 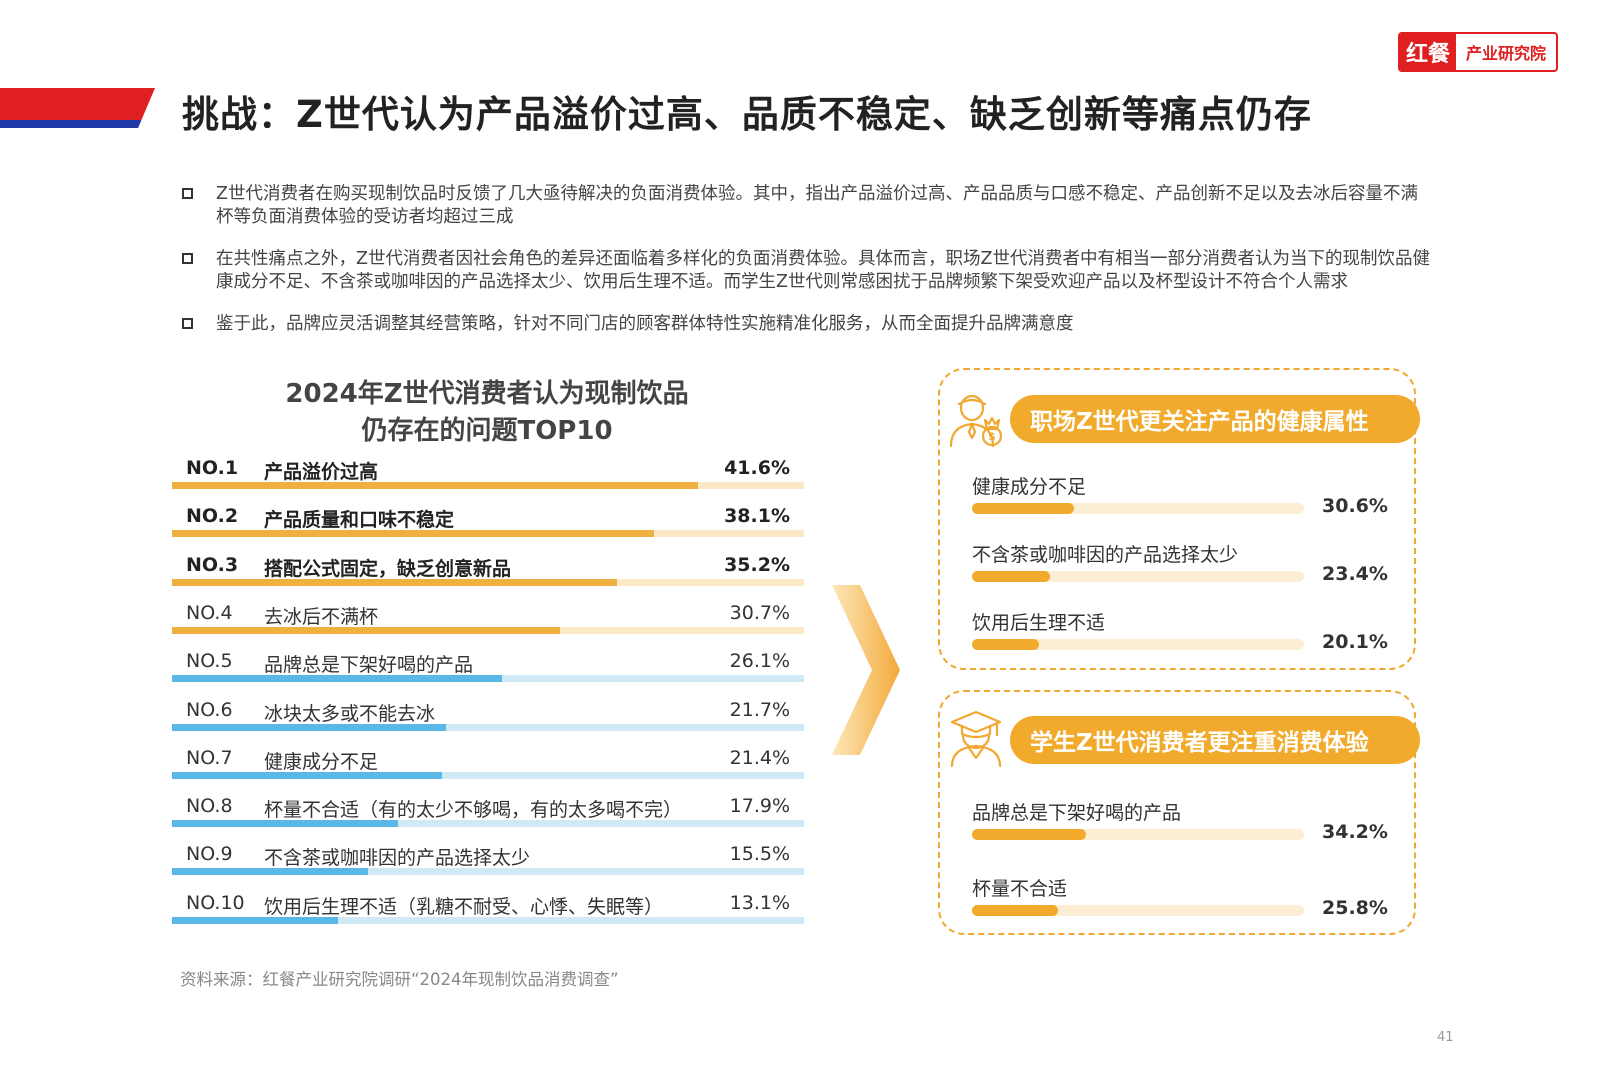 I want to click on data-label: 15.5%, so click(x=759, y=854).